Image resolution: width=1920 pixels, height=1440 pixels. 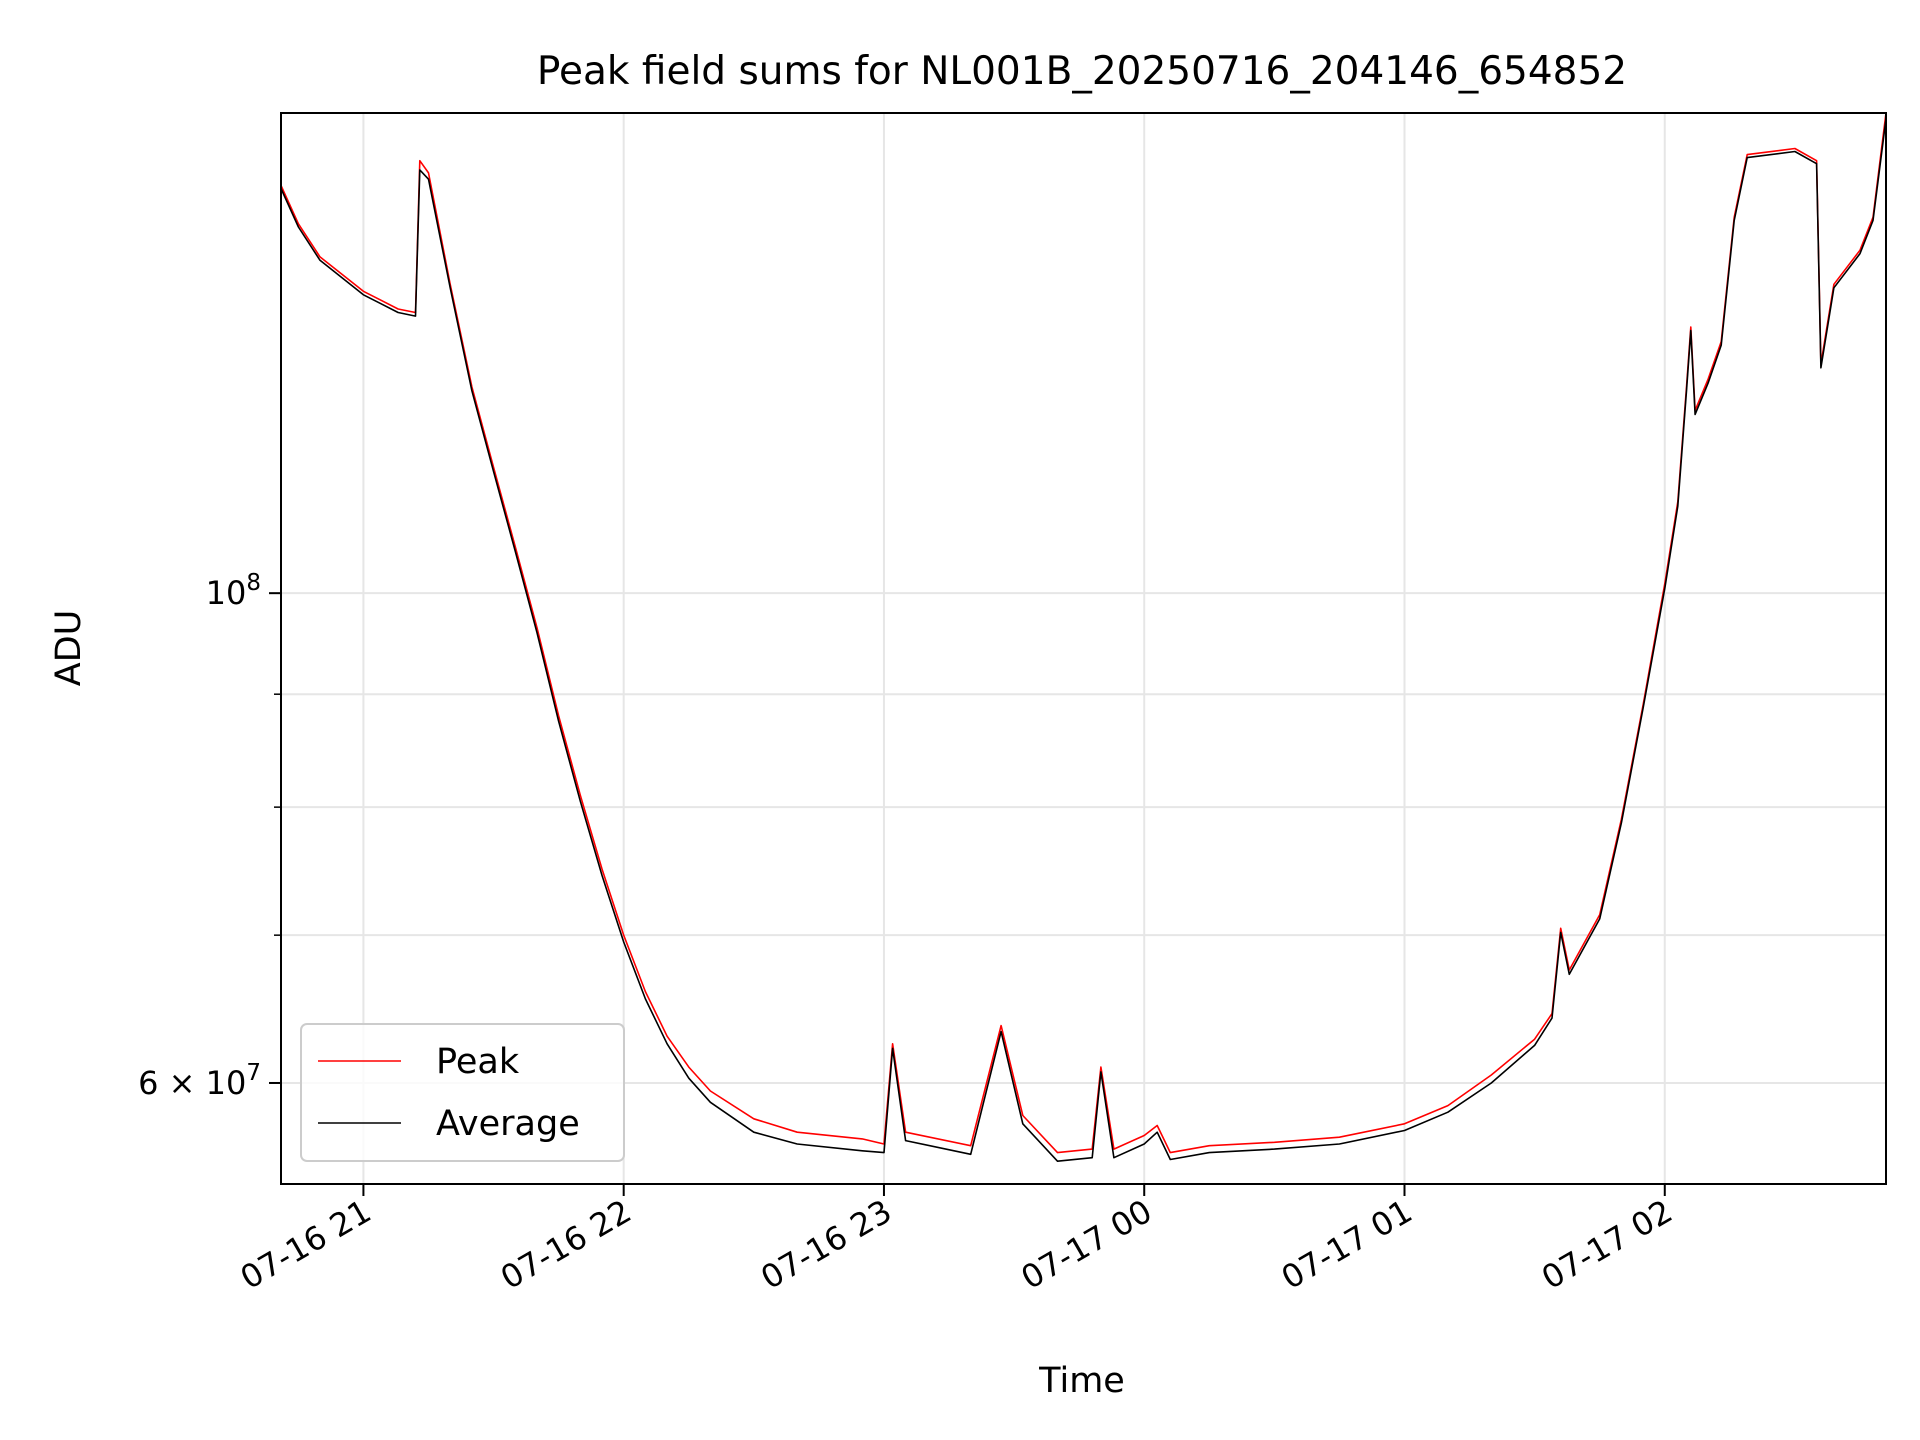 What do you see at coordinates (1081, 1381) in the screenshot?
I see `x-axis-label: Time` at bounding box center [1081, 1381].